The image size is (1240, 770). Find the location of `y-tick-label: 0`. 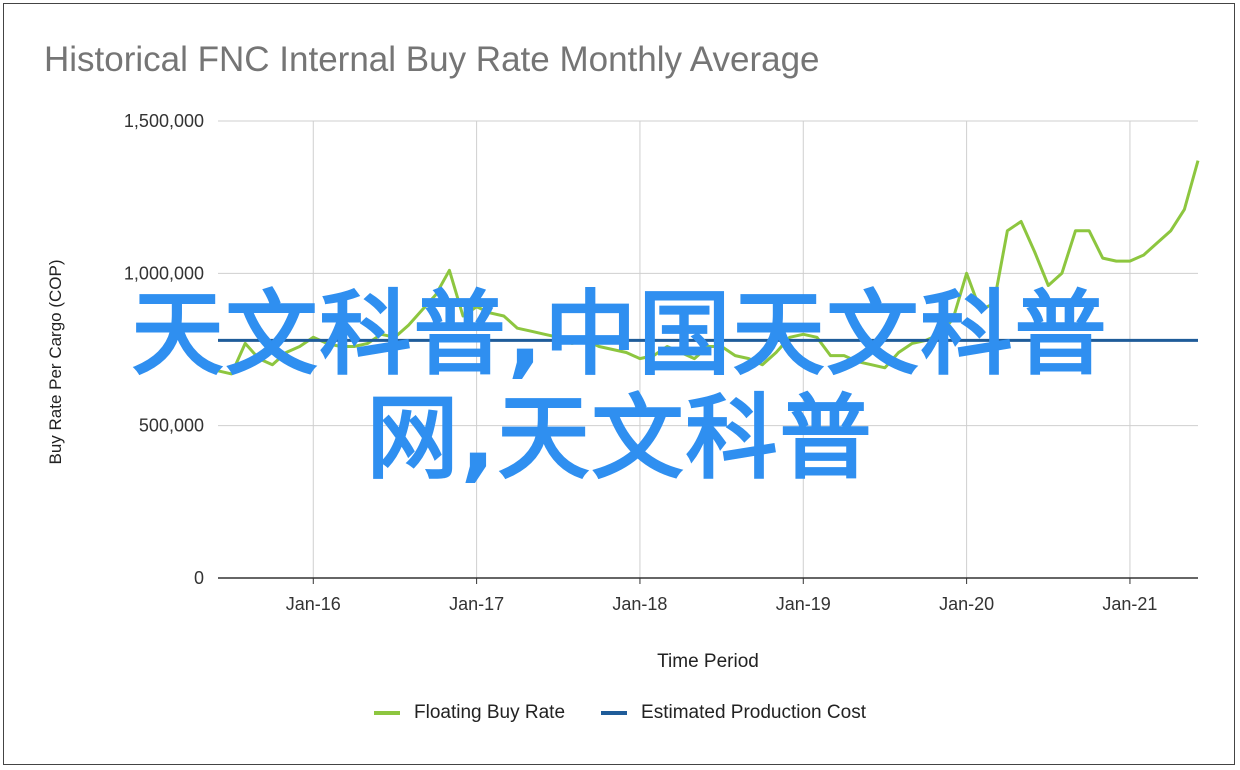

y-tick-label: 0 is located at coordinates (199, 578).